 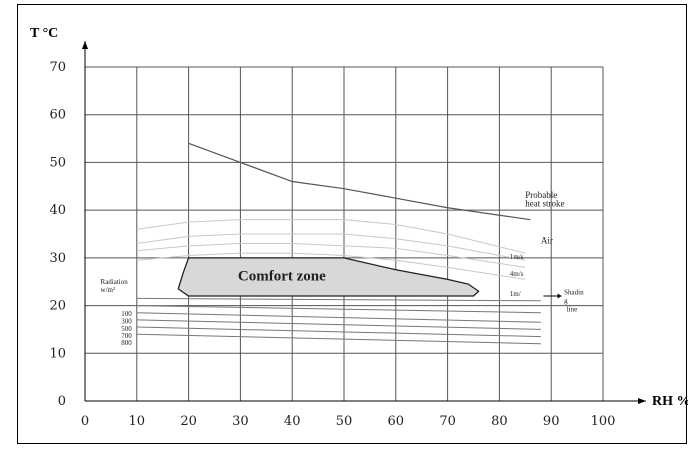 What do you see at coordinates (566, 301) in the screenshot?
I see `annotation-label: g` at bounding box center [566, 301].